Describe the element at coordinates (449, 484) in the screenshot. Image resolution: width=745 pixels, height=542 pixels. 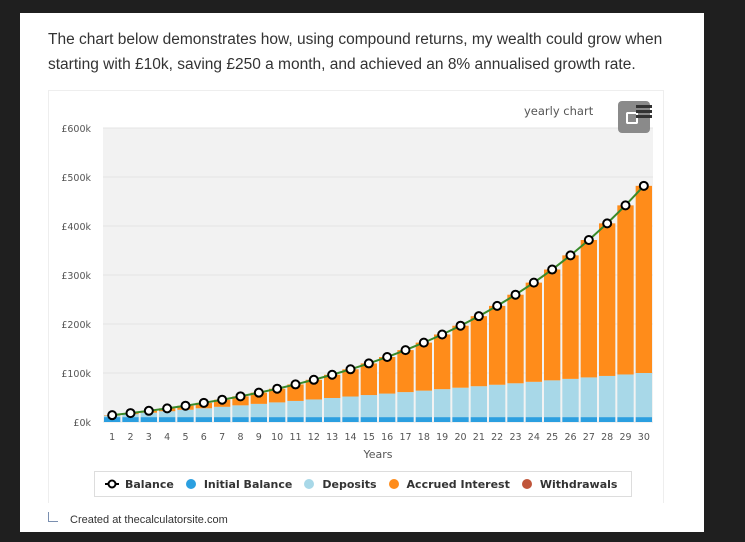
I see `legend-item-accrued-interest: Accrued Interest` at that location.